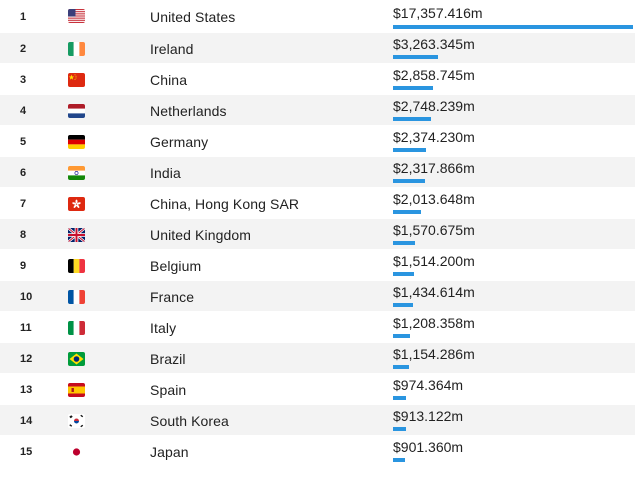 The width and height of the screenshot is (635, 491). I want to click on value: $2,748.239m, so click(434, 106).